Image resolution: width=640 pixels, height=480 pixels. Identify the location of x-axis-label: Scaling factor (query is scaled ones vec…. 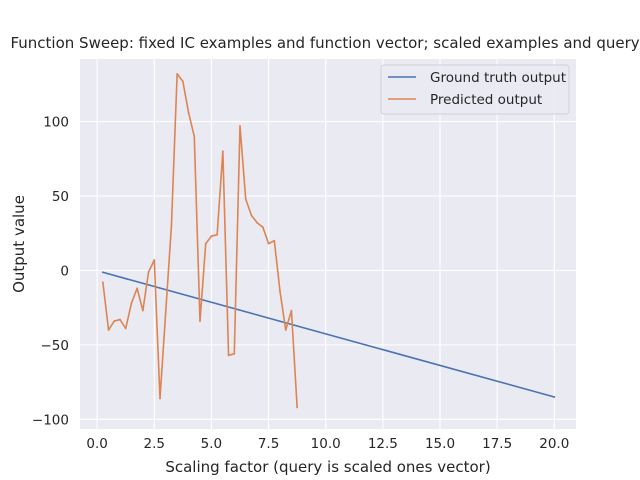
(327, 467).